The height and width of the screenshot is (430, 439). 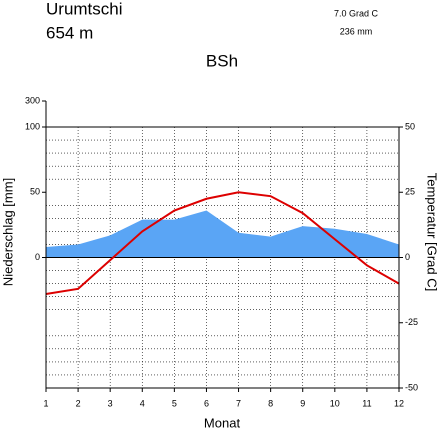 What do you see at coordinates (356, 13) in the screenshot?
I see `mean-temperature: 7.0 Grad C` at bounding box center [356, 13].